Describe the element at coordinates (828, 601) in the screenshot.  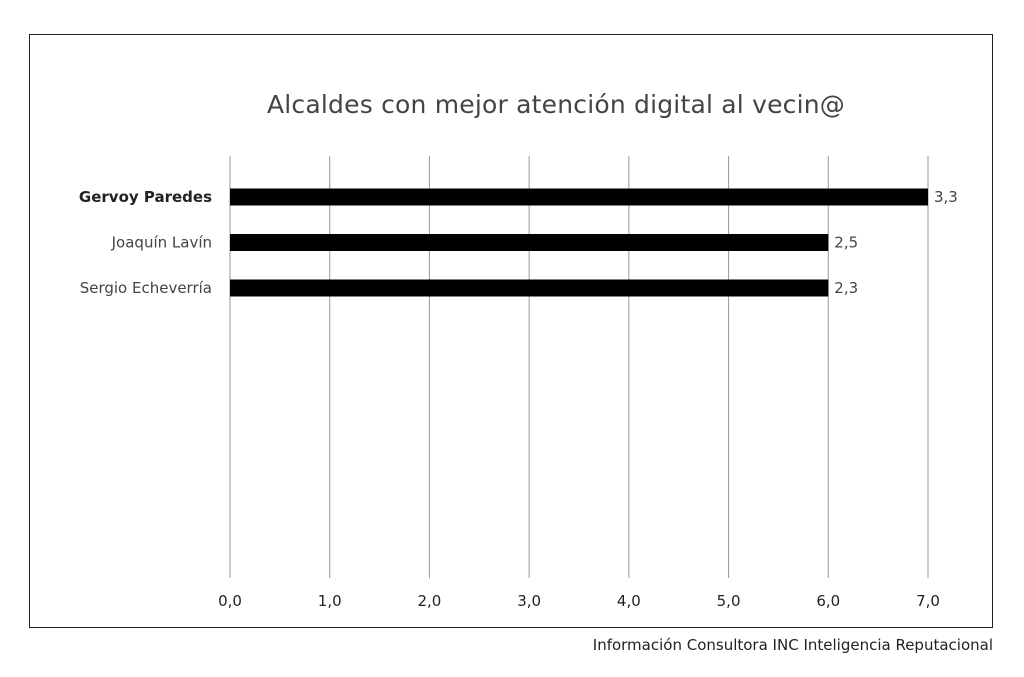
I see `x-tick-label: 6,0` at that location.